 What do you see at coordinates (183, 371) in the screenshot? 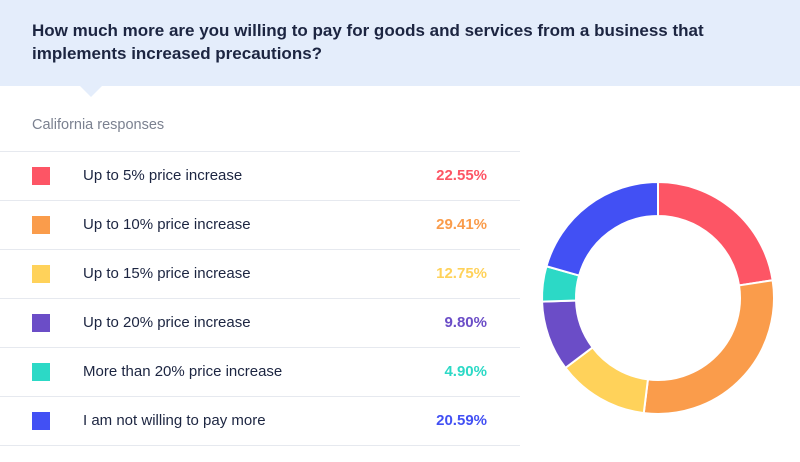
I see `legend-label: More than 20% price increase` at bounding box center [183, 371].